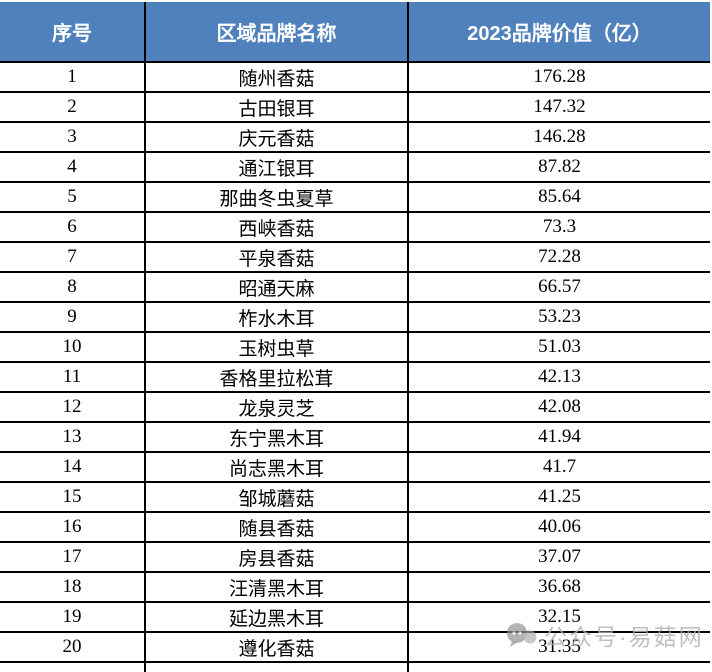  I want to click on rank-cell: 4, so click(72, 167).